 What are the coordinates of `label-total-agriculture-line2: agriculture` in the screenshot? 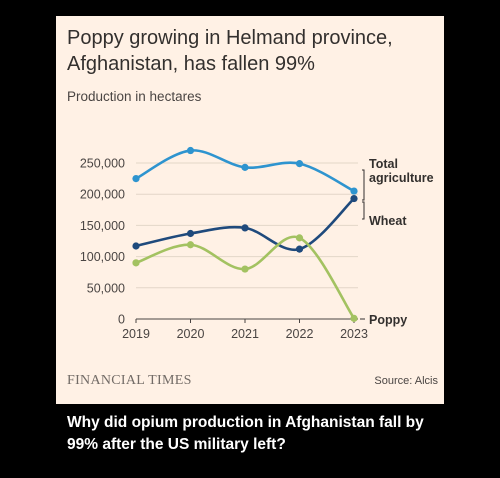 It's located at (401, 178).